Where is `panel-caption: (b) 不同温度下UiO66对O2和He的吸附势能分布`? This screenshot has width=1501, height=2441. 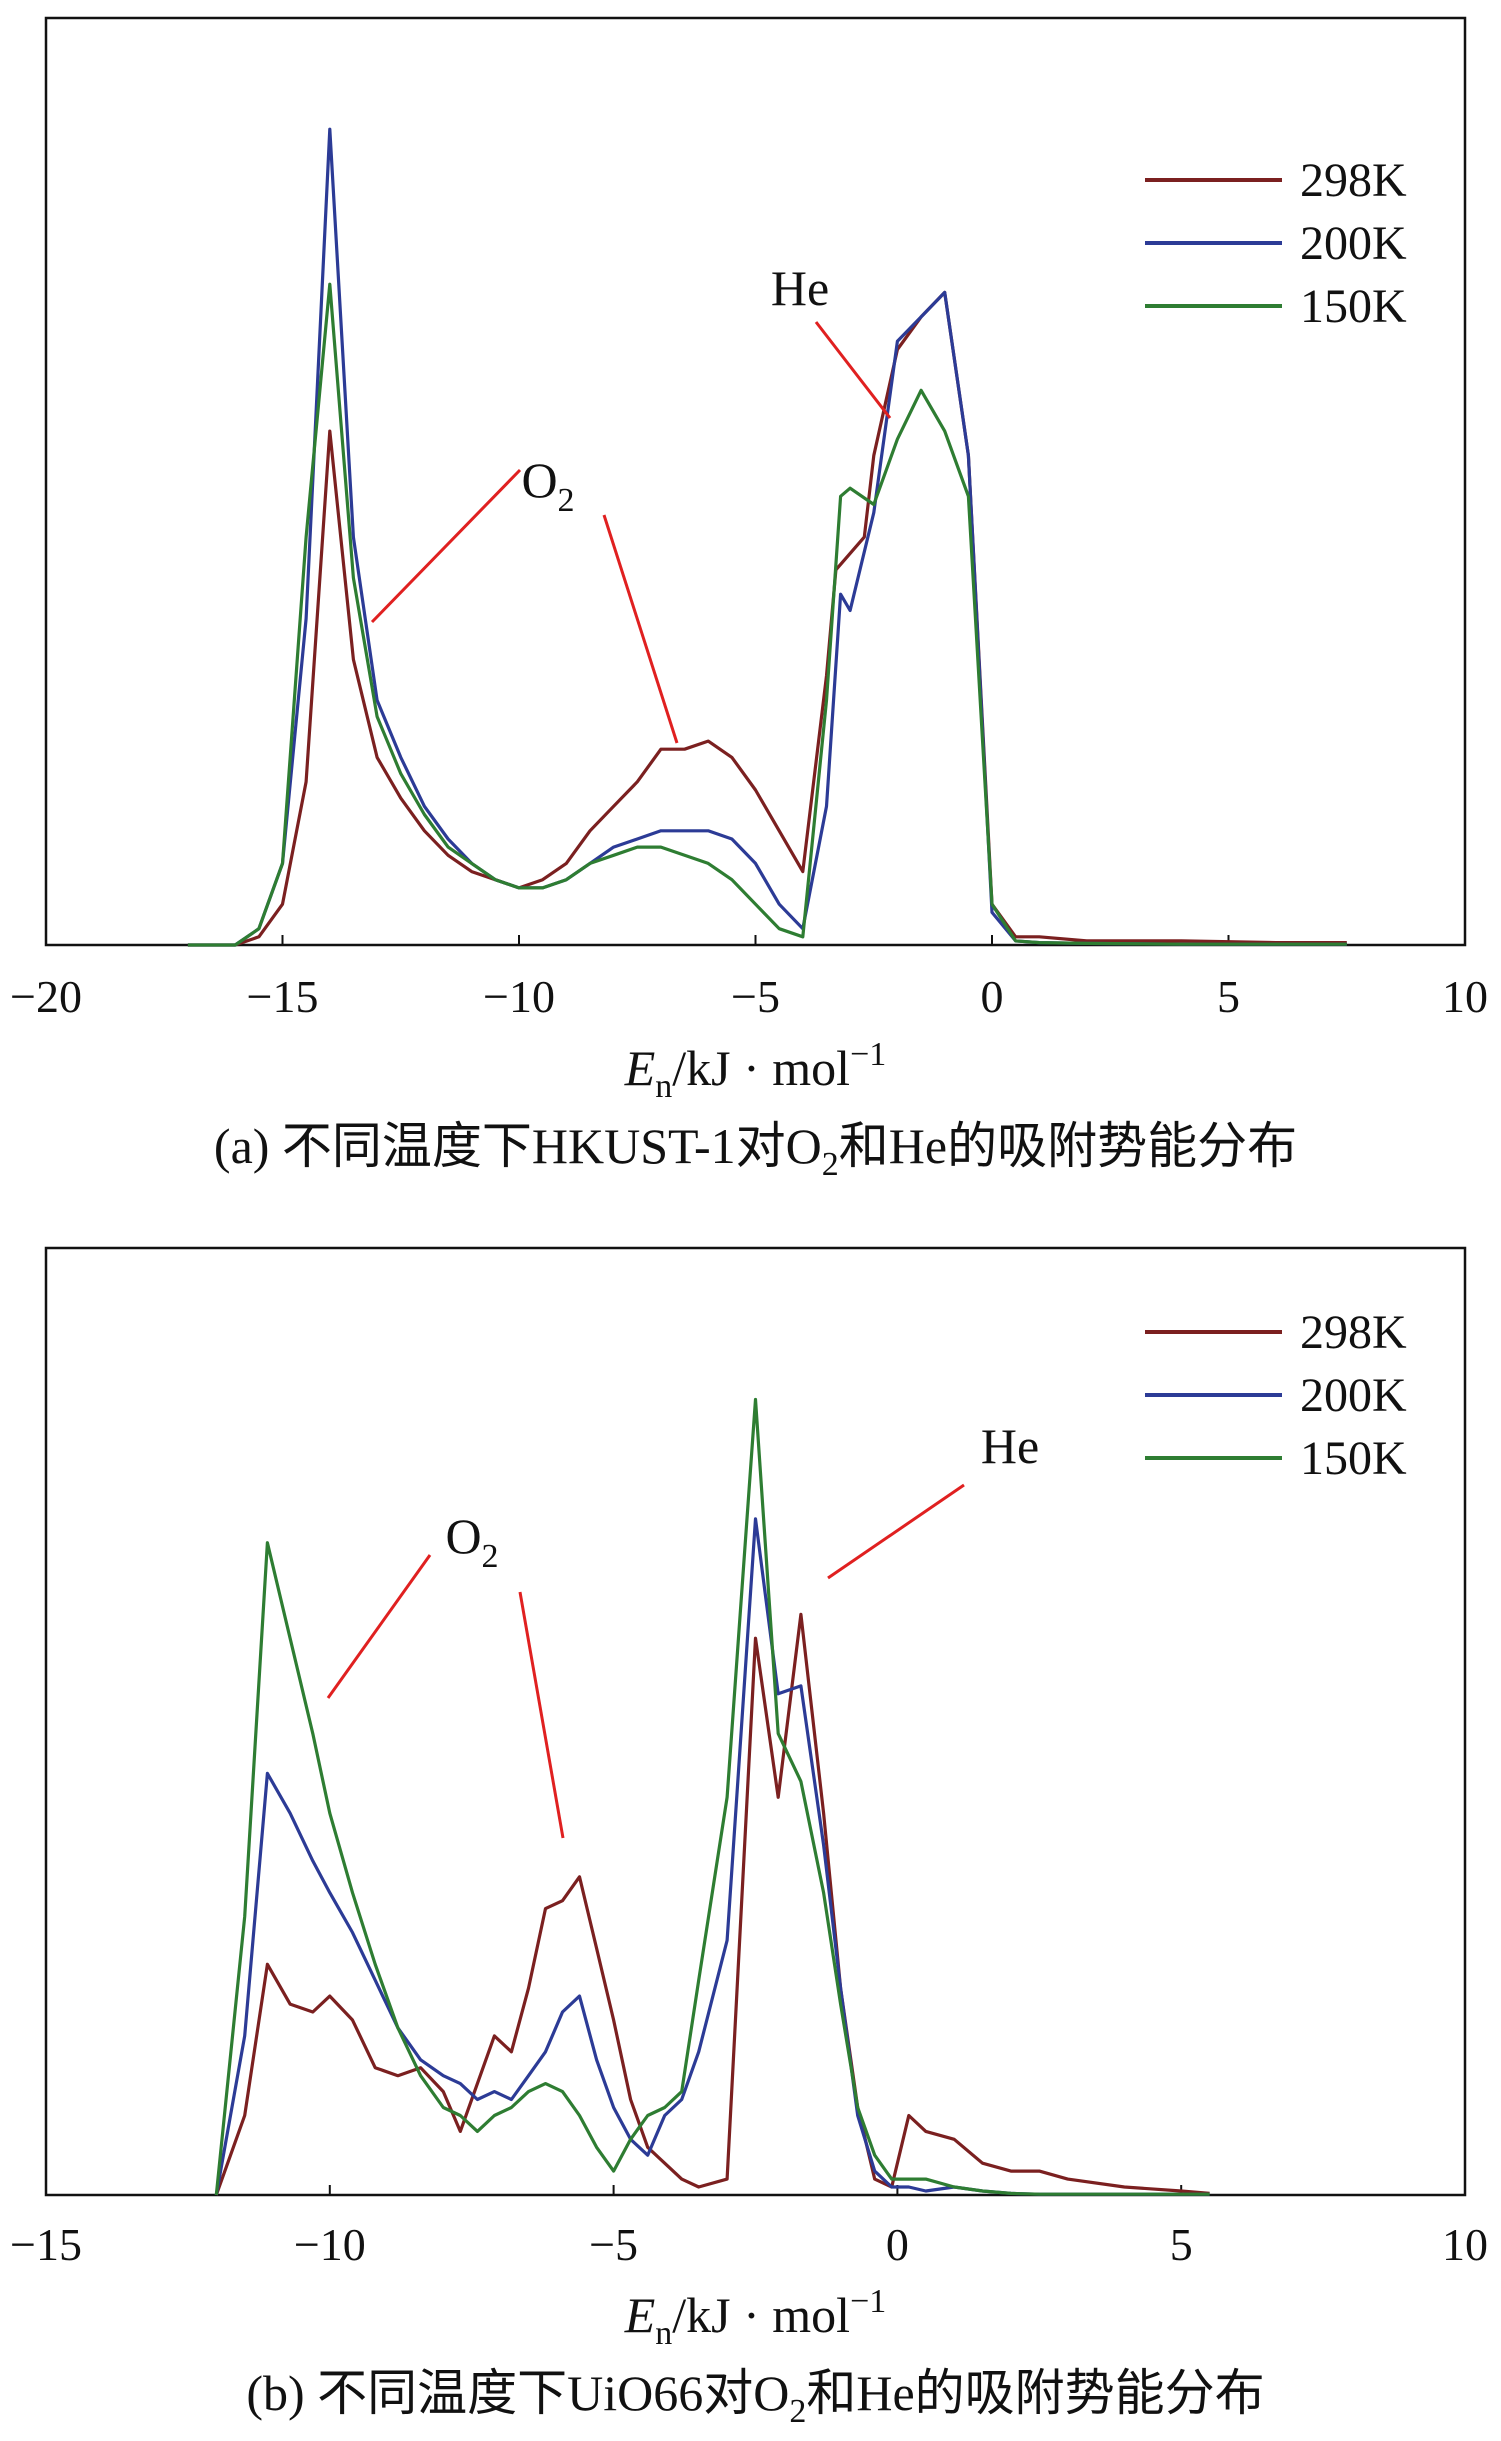 panel-caption: (b) 不同温度下UiO66对O2和He的吸附势能分布 is located at coordinates (755, 2397).